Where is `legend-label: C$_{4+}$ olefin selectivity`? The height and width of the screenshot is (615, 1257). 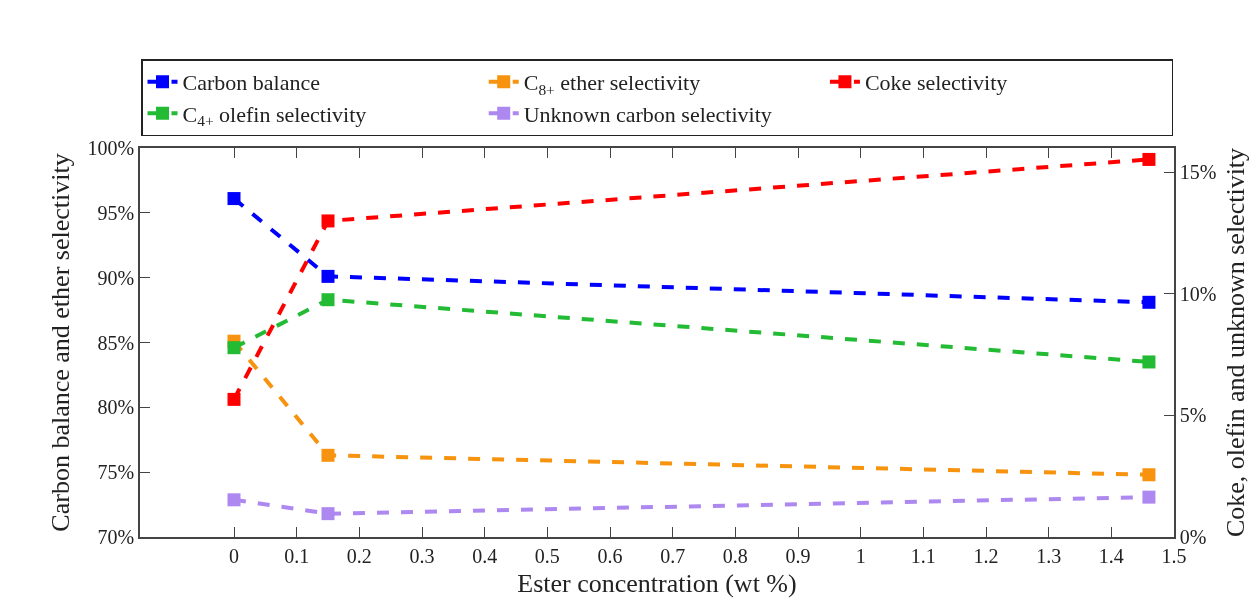
legend-label: C$_{4+}$ olefin selectivity is located at coordinates (274, 115).